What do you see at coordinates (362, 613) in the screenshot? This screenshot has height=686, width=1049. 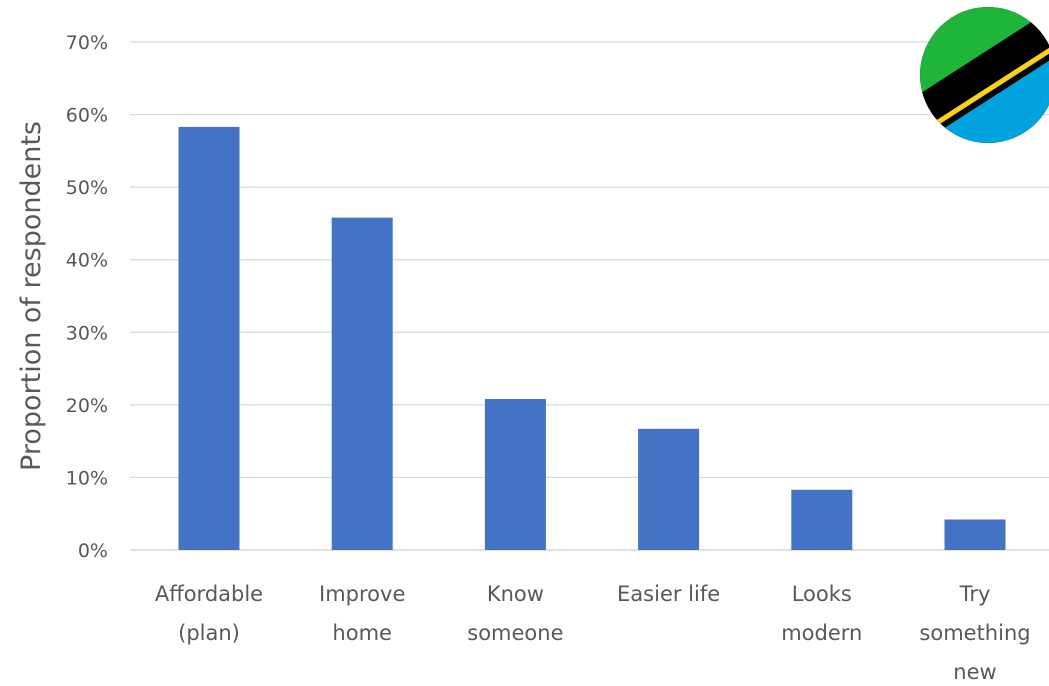 I see `x-category-label: Improve home` at bounding box center [362, 613].